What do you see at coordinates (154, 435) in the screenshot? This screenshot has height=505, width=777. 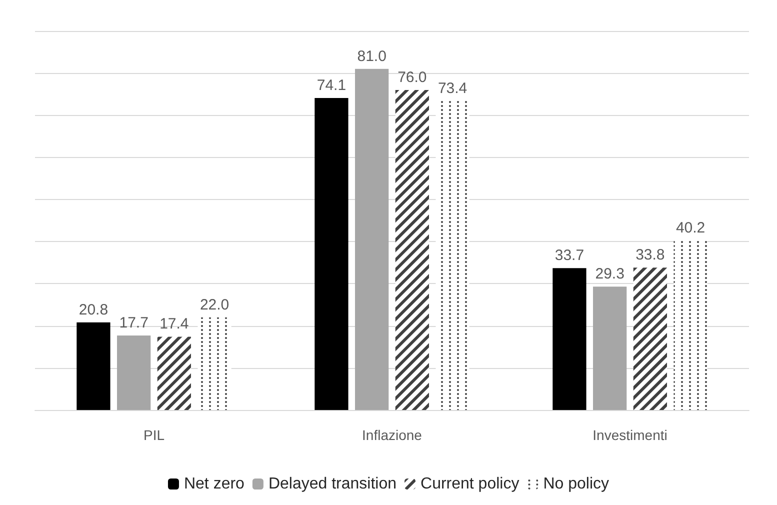 I see `x-tick-label: PIL` at bounding box center [154, 435].